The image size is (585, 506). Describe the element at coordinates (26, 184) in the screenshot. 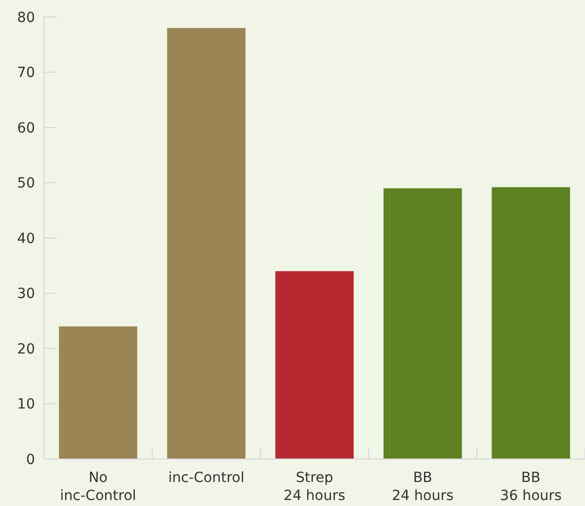

I see `y-tick-label: 50` at that location.